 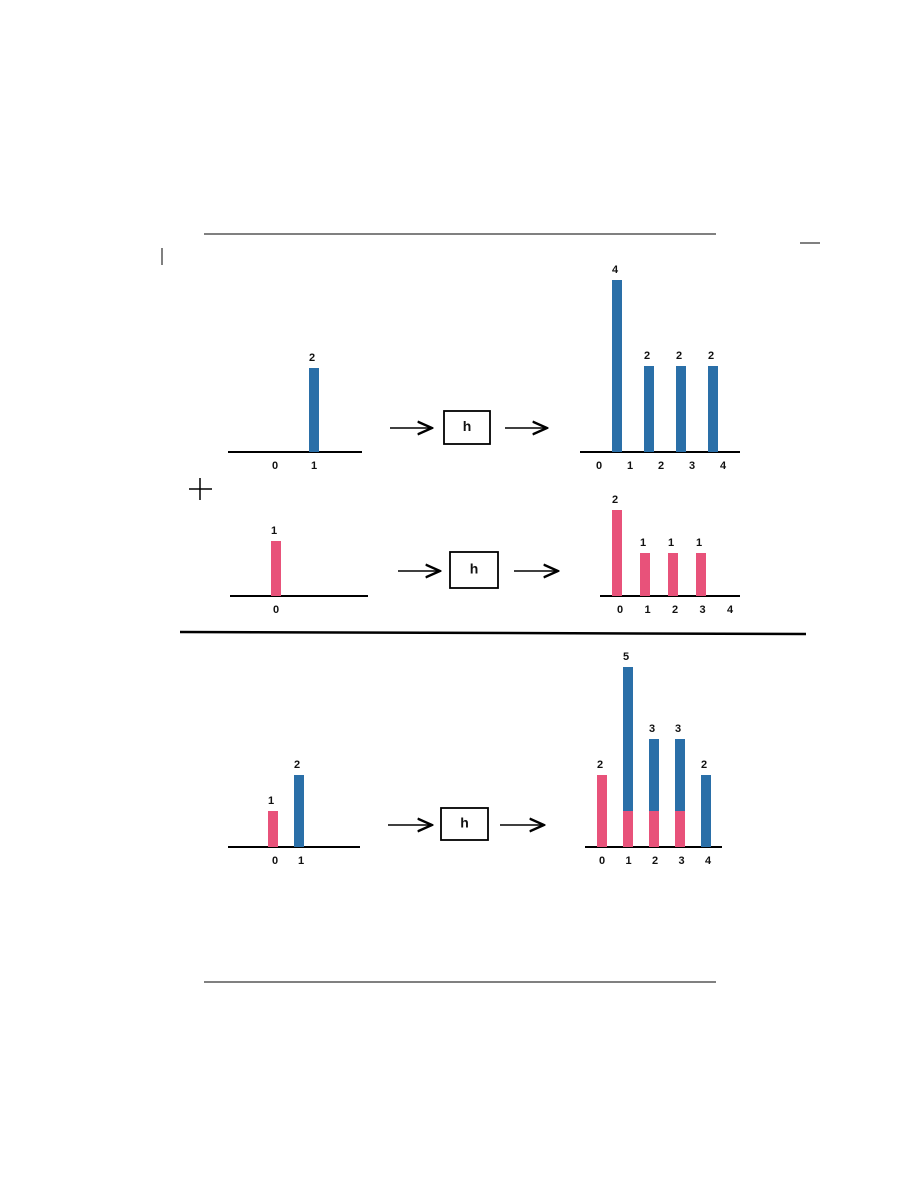 What do you see at coordinates (493, 633) in the screenshot?
I see `sum-rule` at bounding box center [493, 633].